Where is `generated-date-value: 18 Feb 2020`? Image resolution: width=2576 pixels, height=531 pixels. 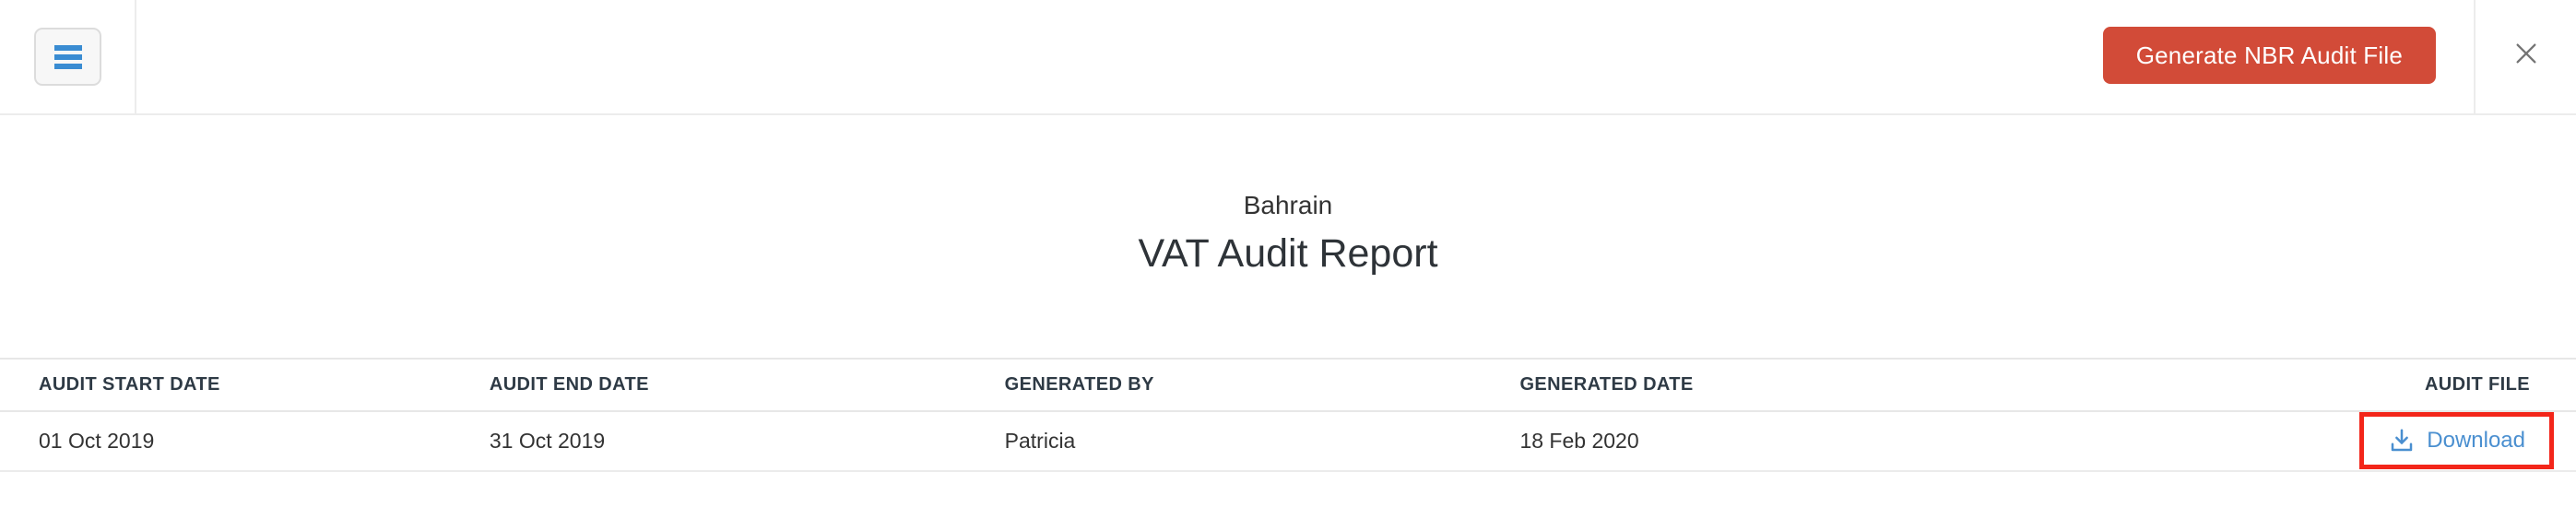 generated-date-value: 18 Feb 2020 is located at coordinates (1579, 441).